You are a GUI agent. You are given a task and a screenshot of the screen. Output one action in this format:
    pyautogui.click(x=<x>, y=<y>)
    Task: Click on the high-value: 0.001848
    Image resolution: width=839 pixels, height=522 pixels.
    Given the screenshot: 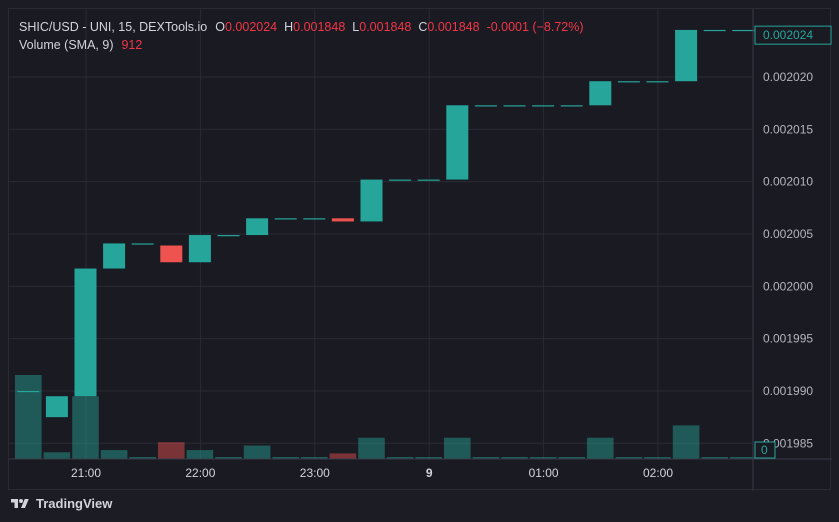 What is the action you would take?
    pyautogui.click(x=319, y=27)
    